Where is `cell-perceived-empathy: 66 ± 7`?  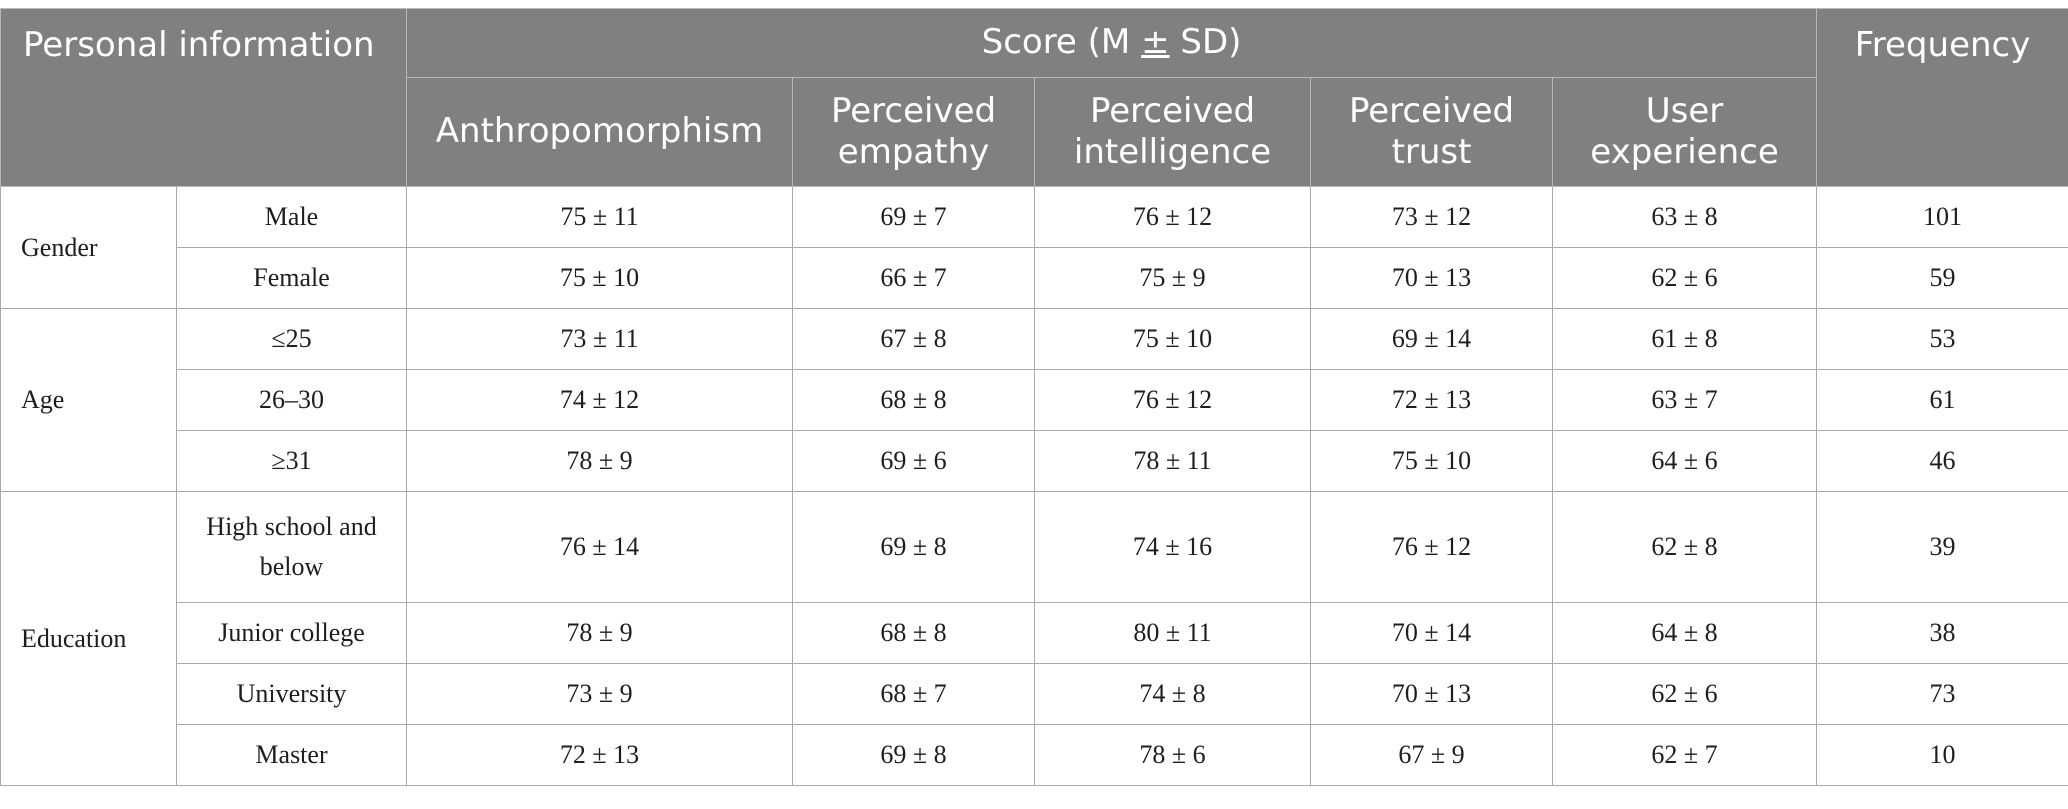
cell-perceived-empathy: 66 ± 7 is located at coordinates (914, 278).